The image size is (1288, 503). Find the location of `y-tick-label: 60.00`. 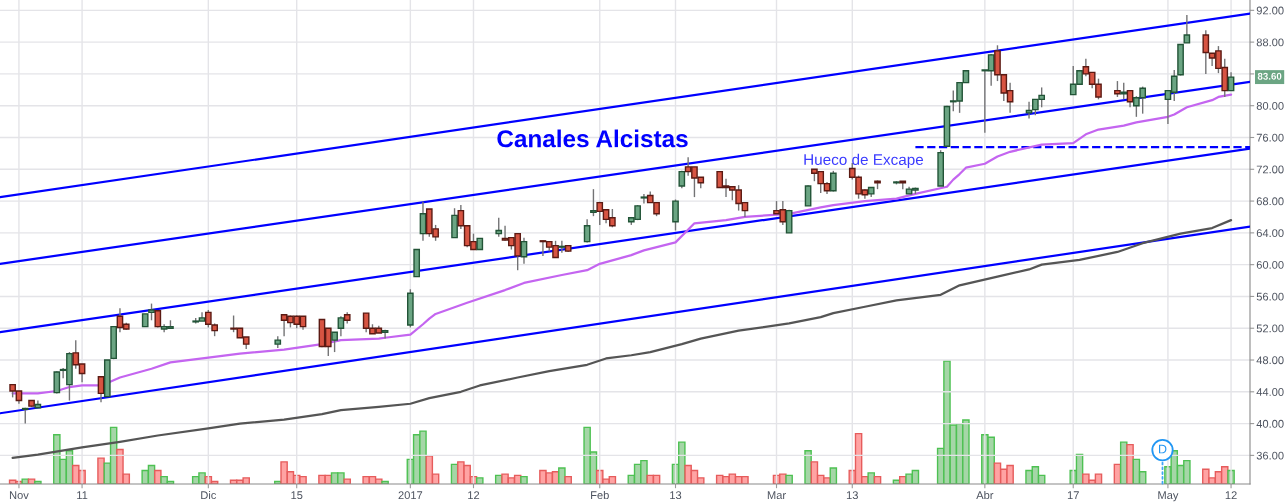

y-tick-label: 60.00 is located at coordinates (1270, 264).